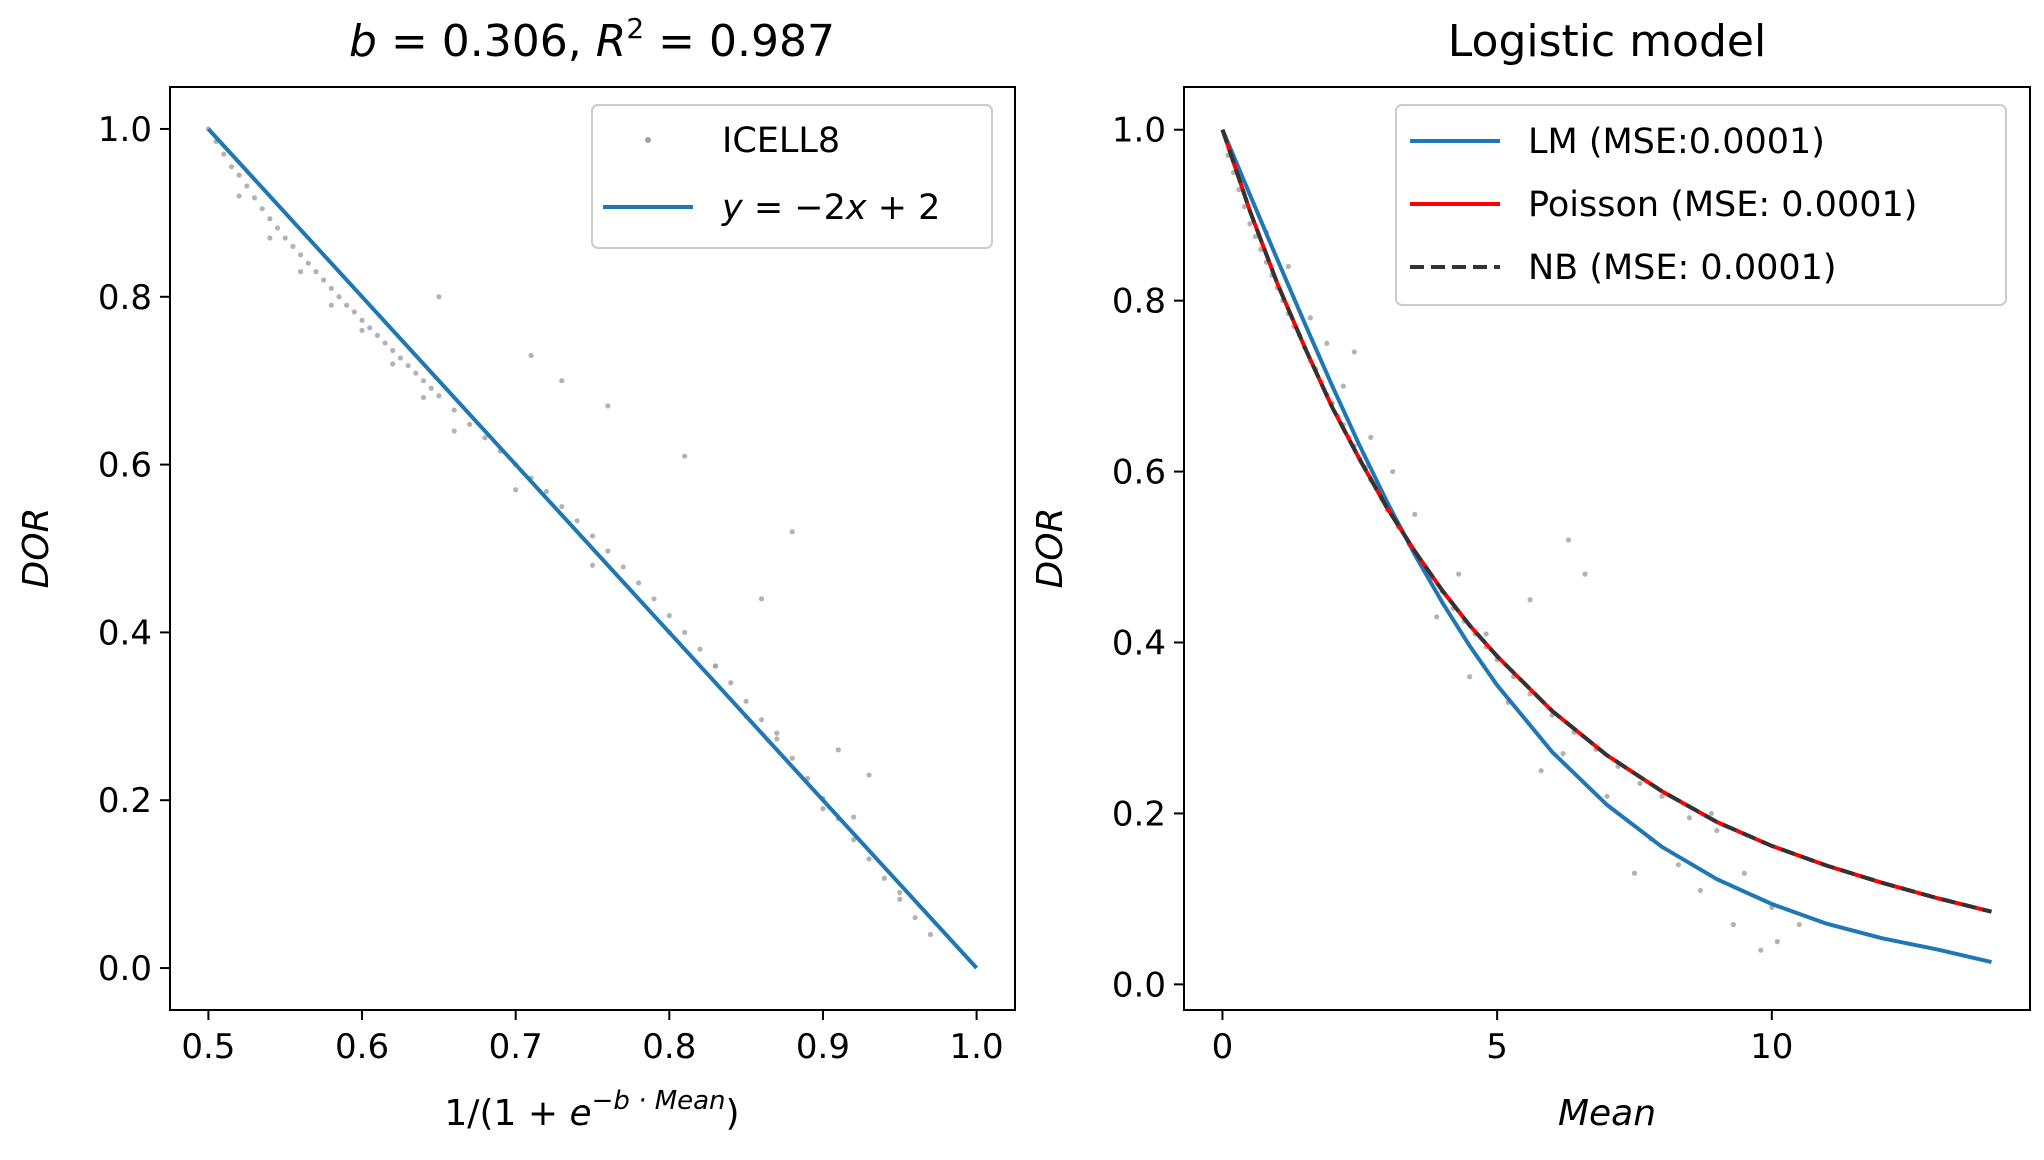 This screenshot has height=1160, width=2044. What do you see at coordinates (592, 39) in the screenshot?
I see `left-chart-title: b = 0.306, R2 = 0.987` at bounding box center [592, 39].